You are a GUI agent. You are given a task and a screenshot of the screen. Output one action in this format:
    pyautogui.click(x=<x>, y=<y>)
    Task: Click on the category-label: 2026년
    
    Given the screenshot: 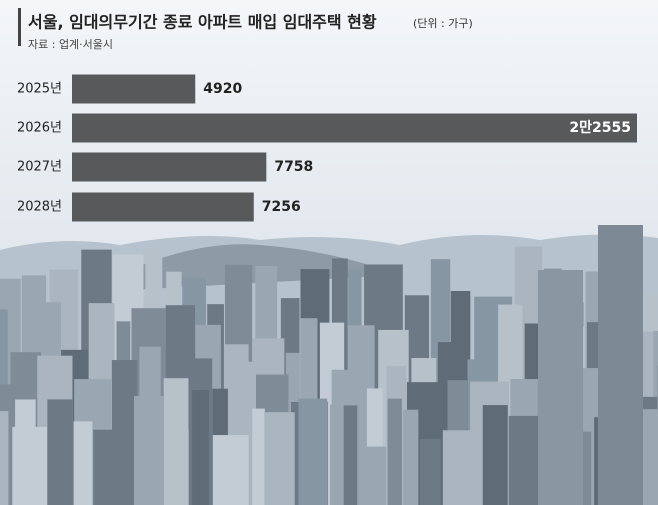 What is the action you would take?
    pyautogui.click(x=39, y=128)
    